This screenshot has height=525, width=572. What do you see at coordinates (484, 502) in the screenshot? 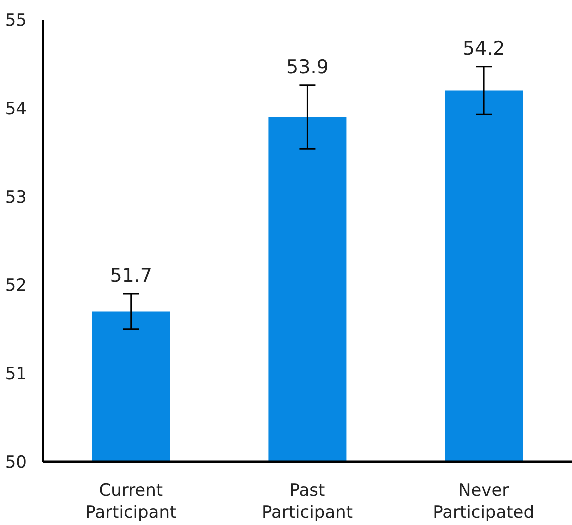
I see `x-tick-label: Never Participated` at bounding box center [484, 502].